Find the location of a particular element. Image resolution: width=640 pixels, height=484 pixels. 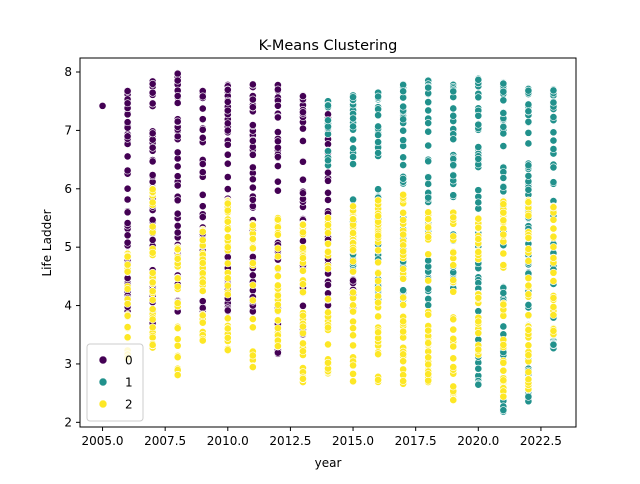

y-axis: 2 3 4 5 6 7 8 is located at coordinates (72, 247).